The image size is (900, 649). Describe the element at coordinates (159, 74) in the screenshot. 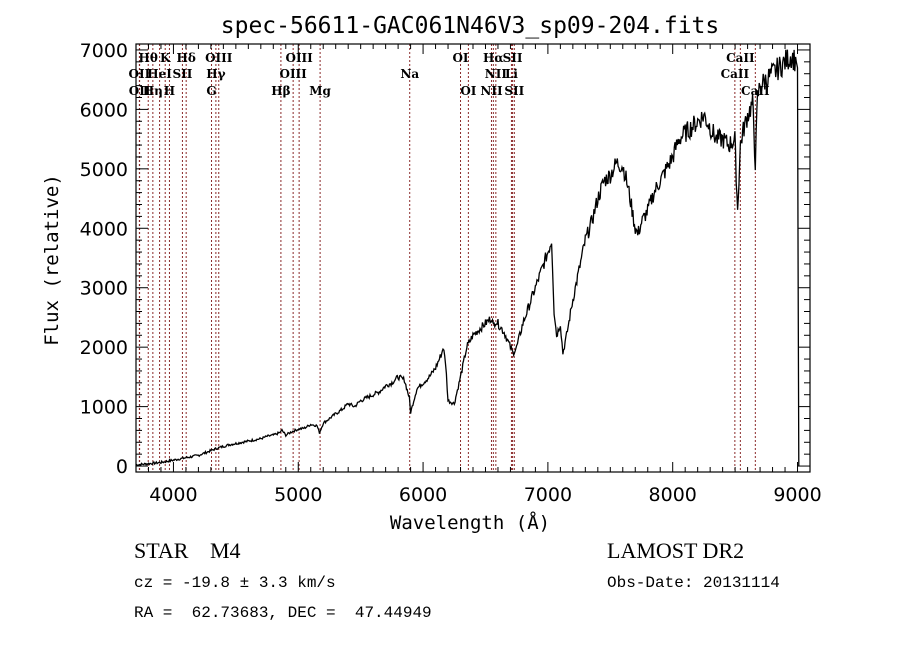

I see `line-marker-label: HeI` at that location.